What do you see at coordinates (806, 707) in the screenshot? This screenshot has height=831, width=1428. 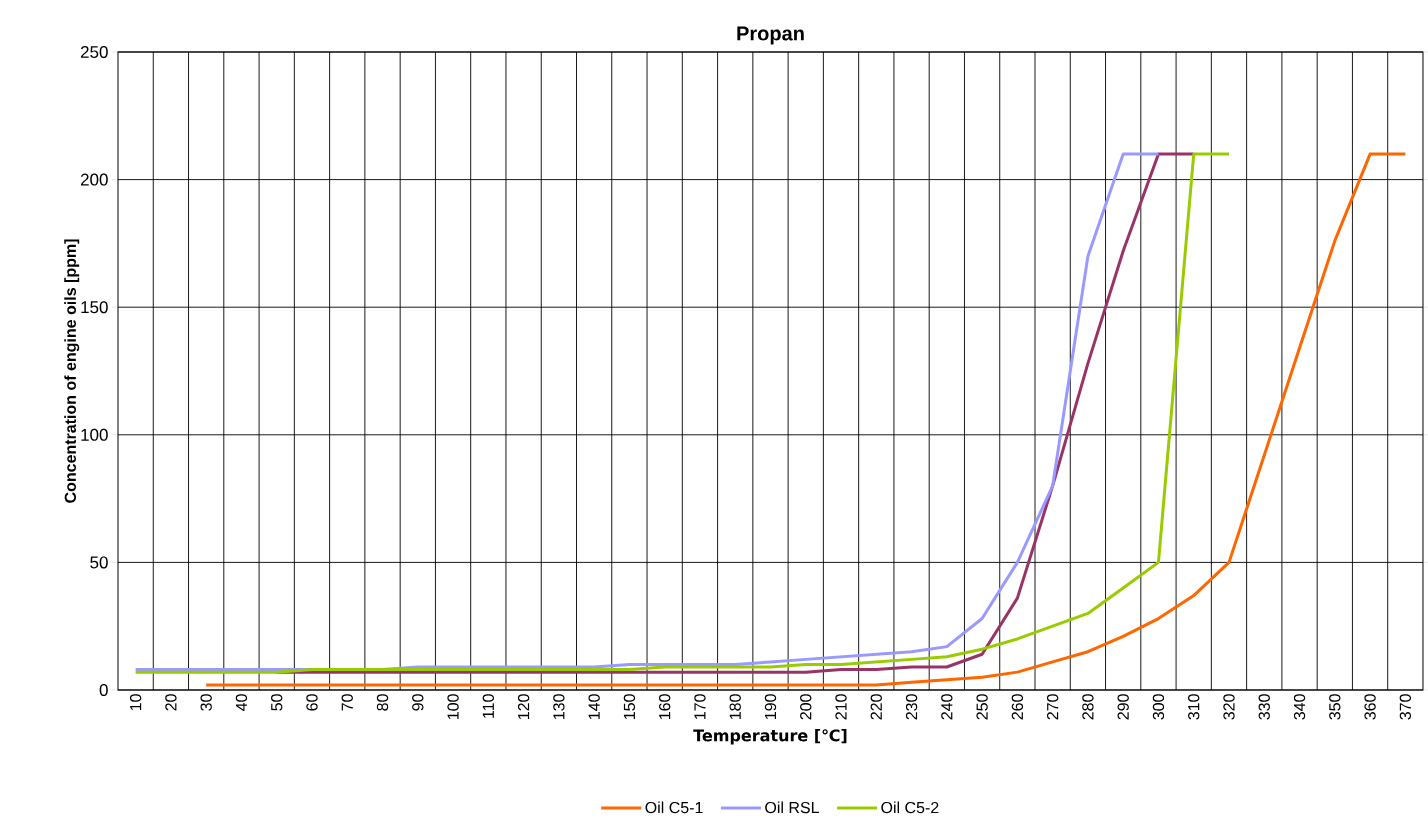 I see `x-tick-label: 200` at bounding box center [806, 707].